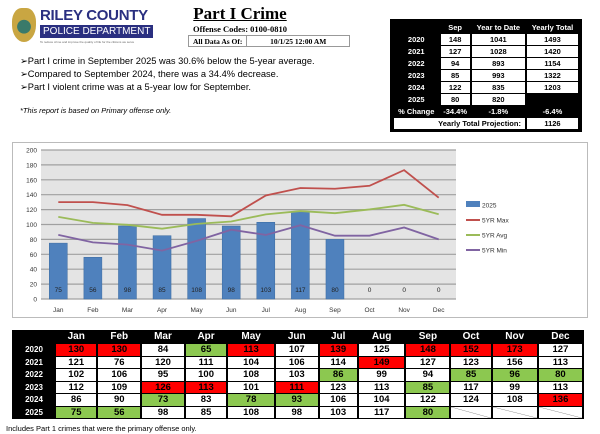 The image size is (600, 434). I want to click on month-cell: 152, so click(471, 350).